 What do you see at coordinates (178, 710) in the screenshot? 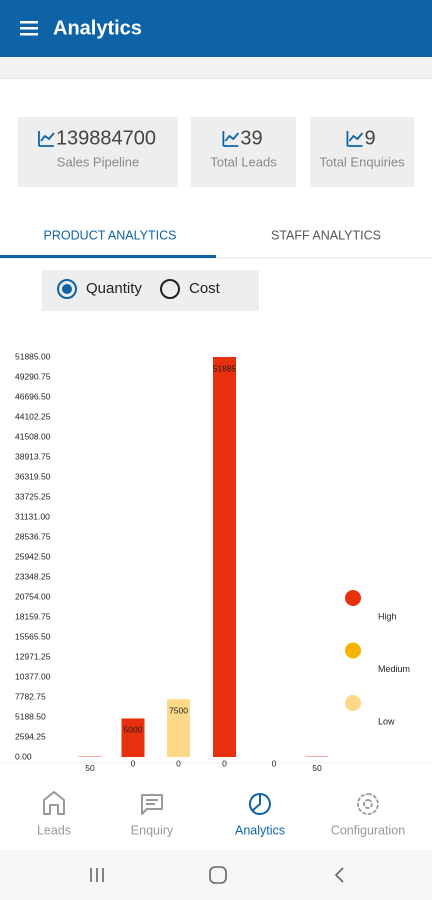
I see `data-label: 7500` at bounding box center [178, 710].